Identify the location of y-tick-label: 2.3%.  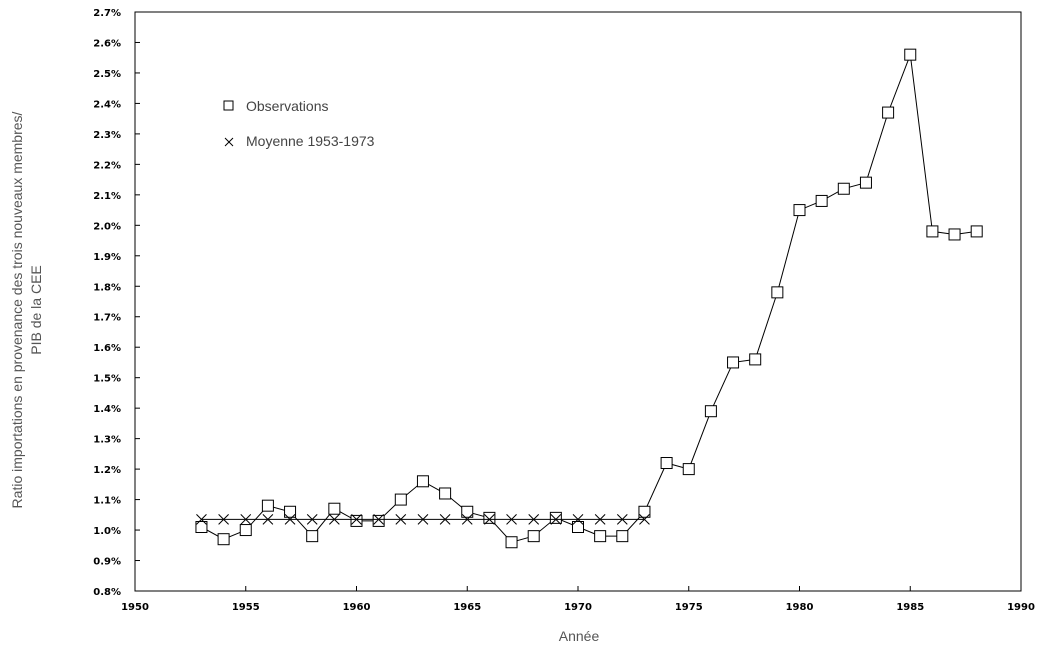
(107, 135).